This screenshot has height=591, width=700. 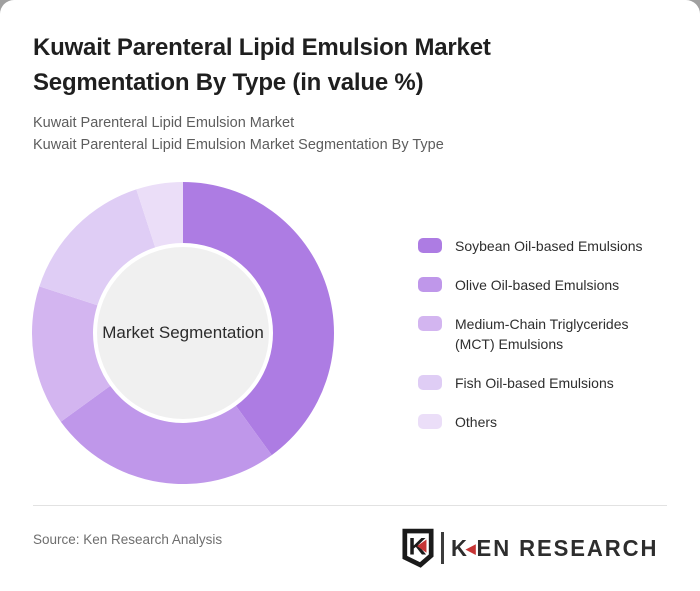 What do you see at coordinates (350, 505) in the screenshot?
I see `footer-divider` at bounding box center [350, 505].